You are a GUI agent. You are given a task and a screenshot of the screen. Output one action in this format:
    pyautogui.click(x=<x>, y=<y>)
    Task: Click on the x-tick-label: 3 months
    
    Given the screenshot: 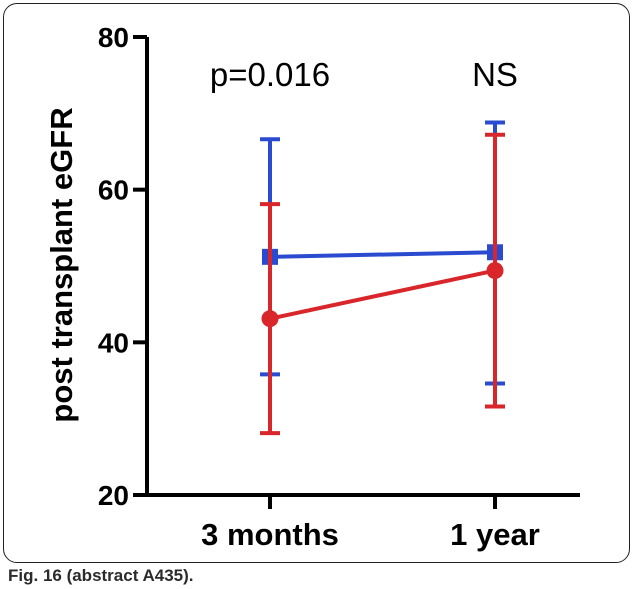 What is the action you would take?
    pyautogui.click(x=270, y=534)
    